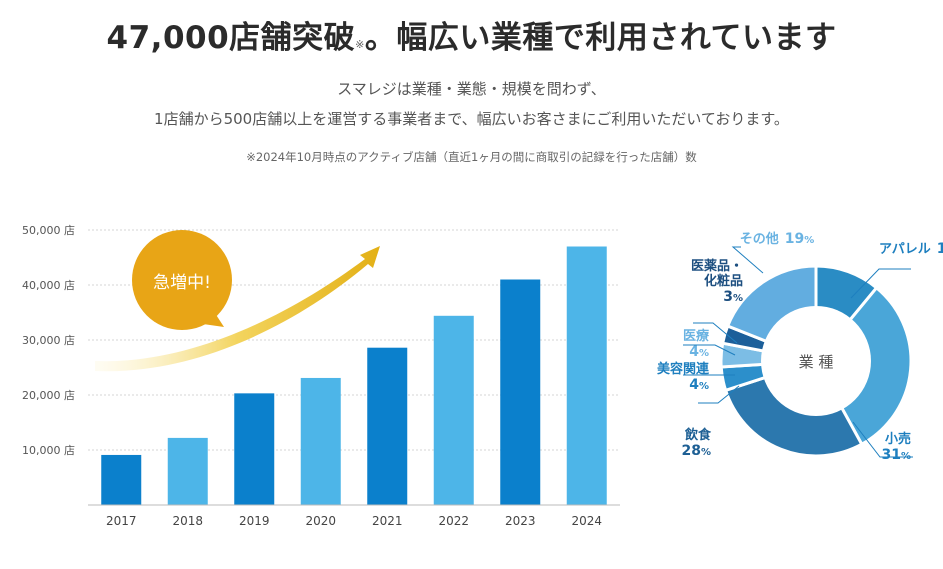 This screenshot has height=569, width=943. Describe the element at coordinates (896, 447) in the screenshot. I see `donut-label-小売: 小売 31%` at that location.